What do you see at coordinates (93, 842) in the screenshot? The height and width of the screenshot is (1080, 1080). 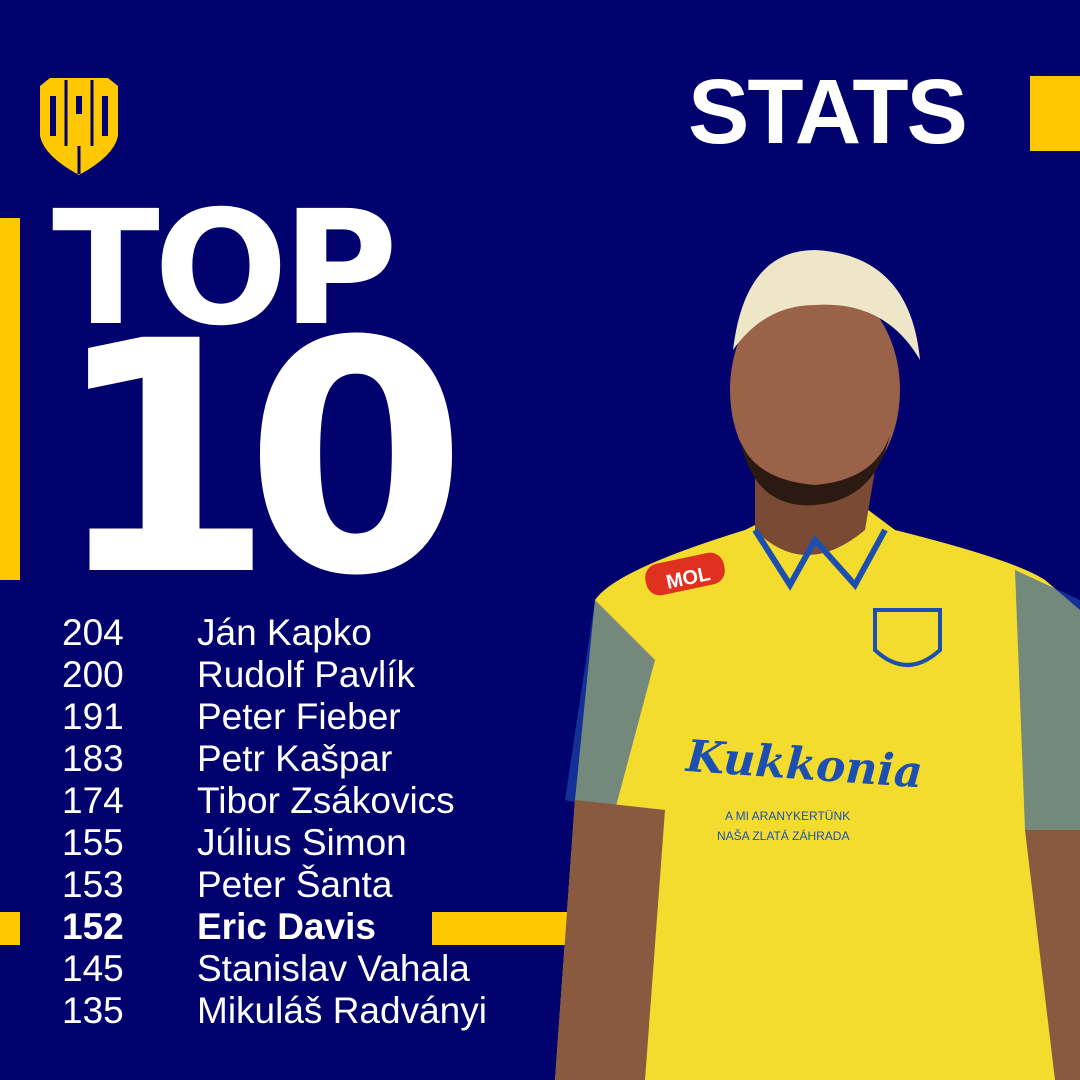 I see `ranking-value: 155` at bounding box center [93, 842].